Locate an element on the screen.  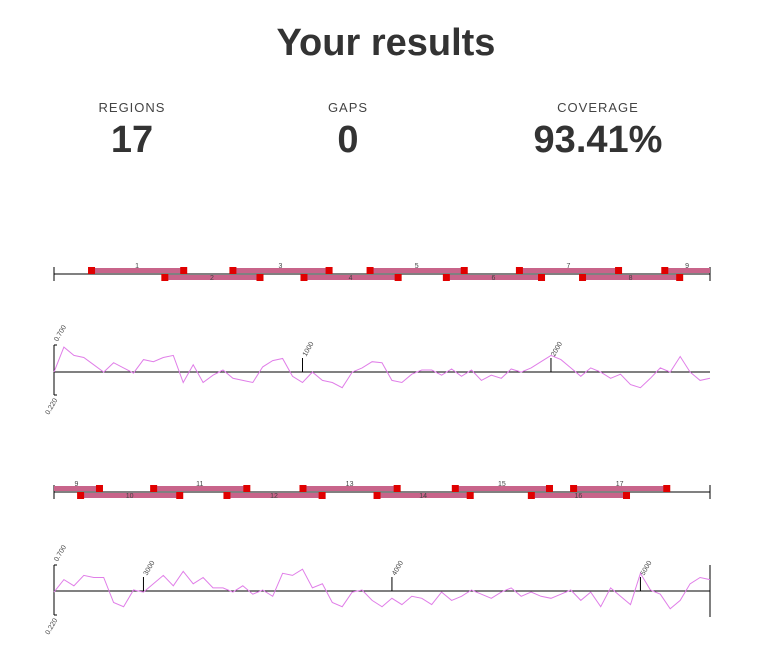
stat: GAPS 0 is located at coordinates (348, 131).